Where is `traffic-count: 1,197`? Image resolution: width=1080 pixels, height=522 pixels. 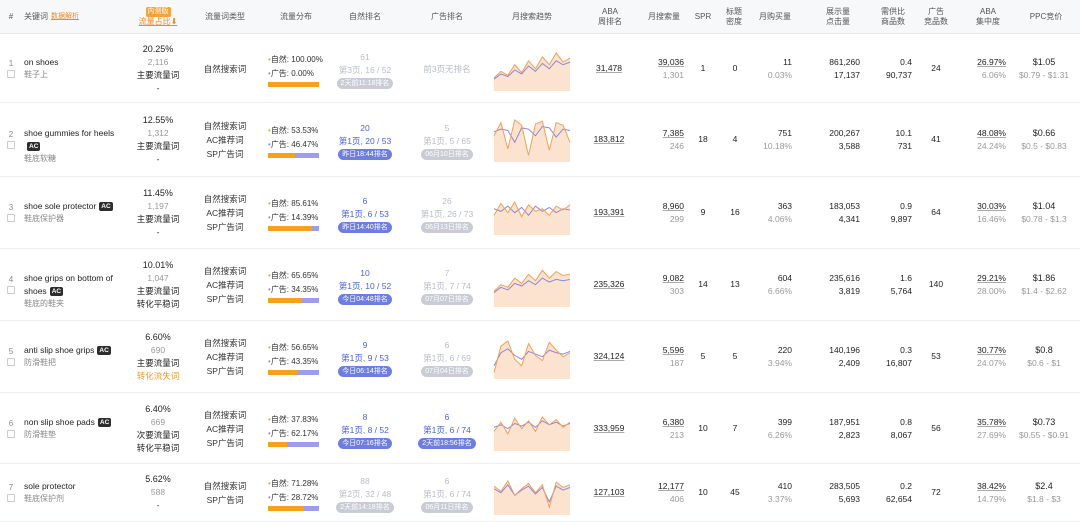
traffic-count: 1,197 is located at coordinates (158, 206).